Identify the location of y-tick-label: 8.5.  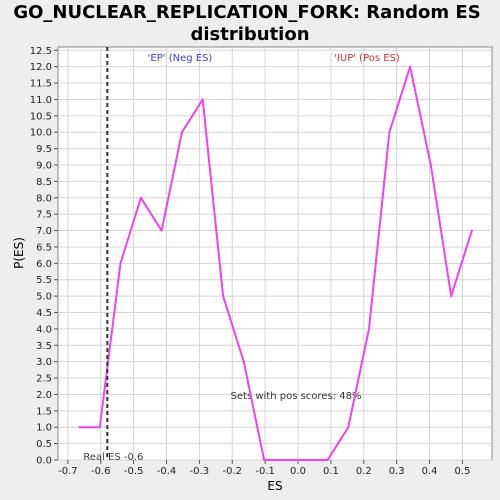
(44, 182).